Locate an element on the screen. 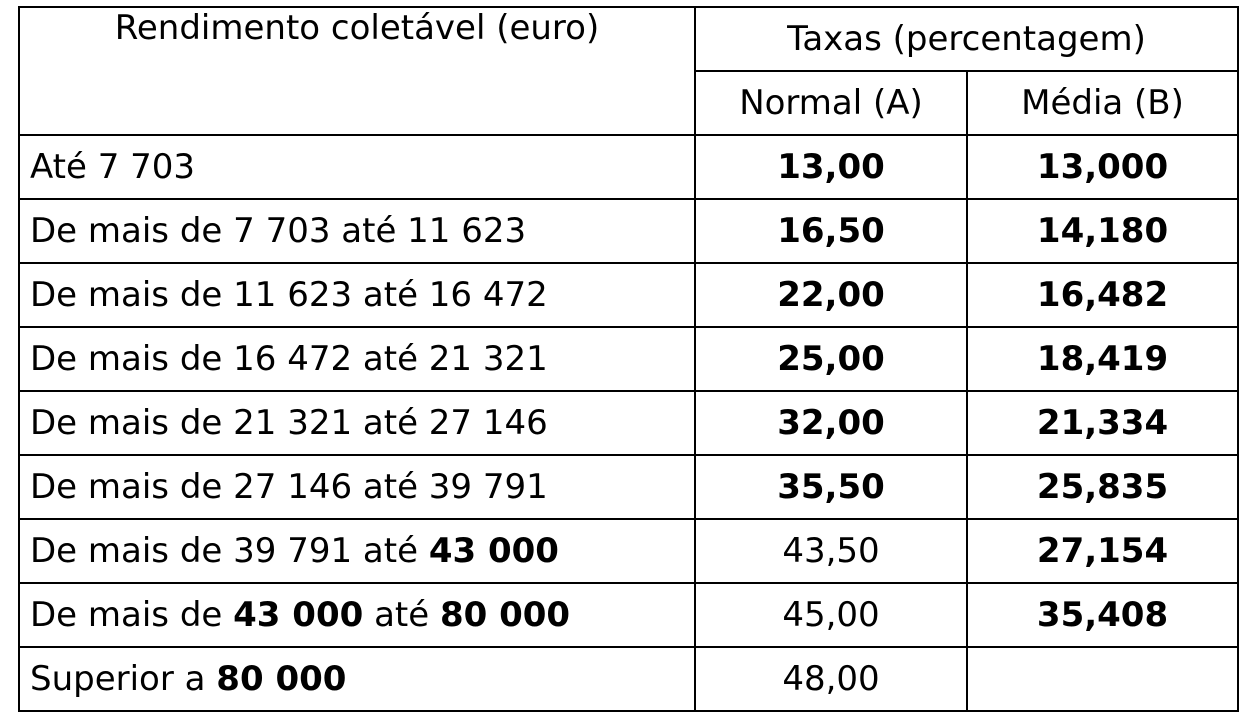  income-bracket-text-part: De mais de 21 321 até 27 146 is located at coordinates (289, 423).